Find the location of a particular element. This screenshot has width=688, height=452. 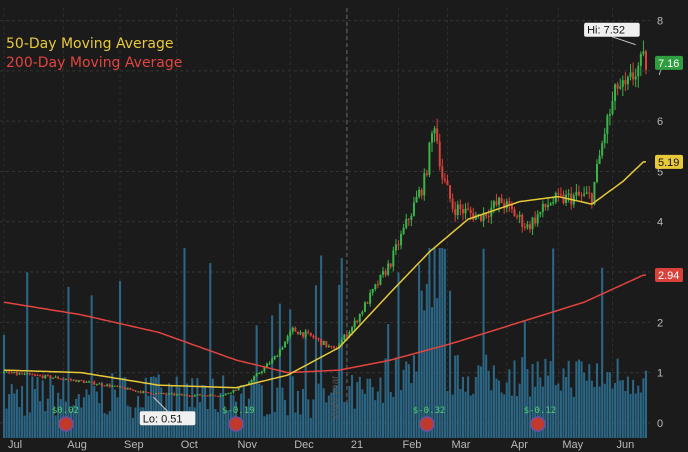

x-tick-label: Aug is located at coordinates (77, 445).